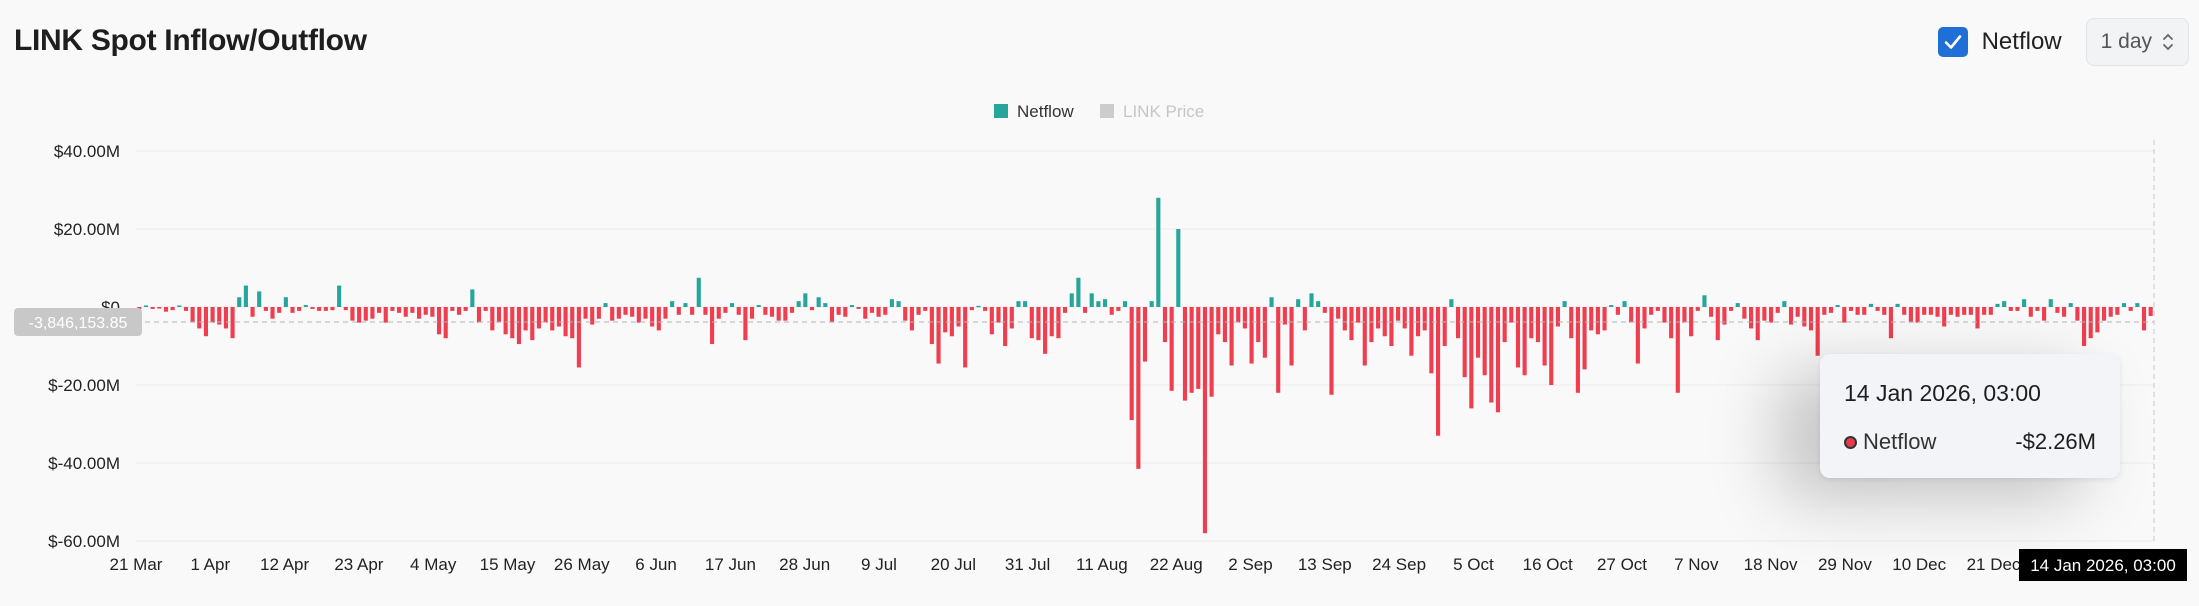 The image size is (2199, 606). Describe the element at coordinates (284, 564) in the screenshot. I see `x-tick-label: 12 Apr` at that location.